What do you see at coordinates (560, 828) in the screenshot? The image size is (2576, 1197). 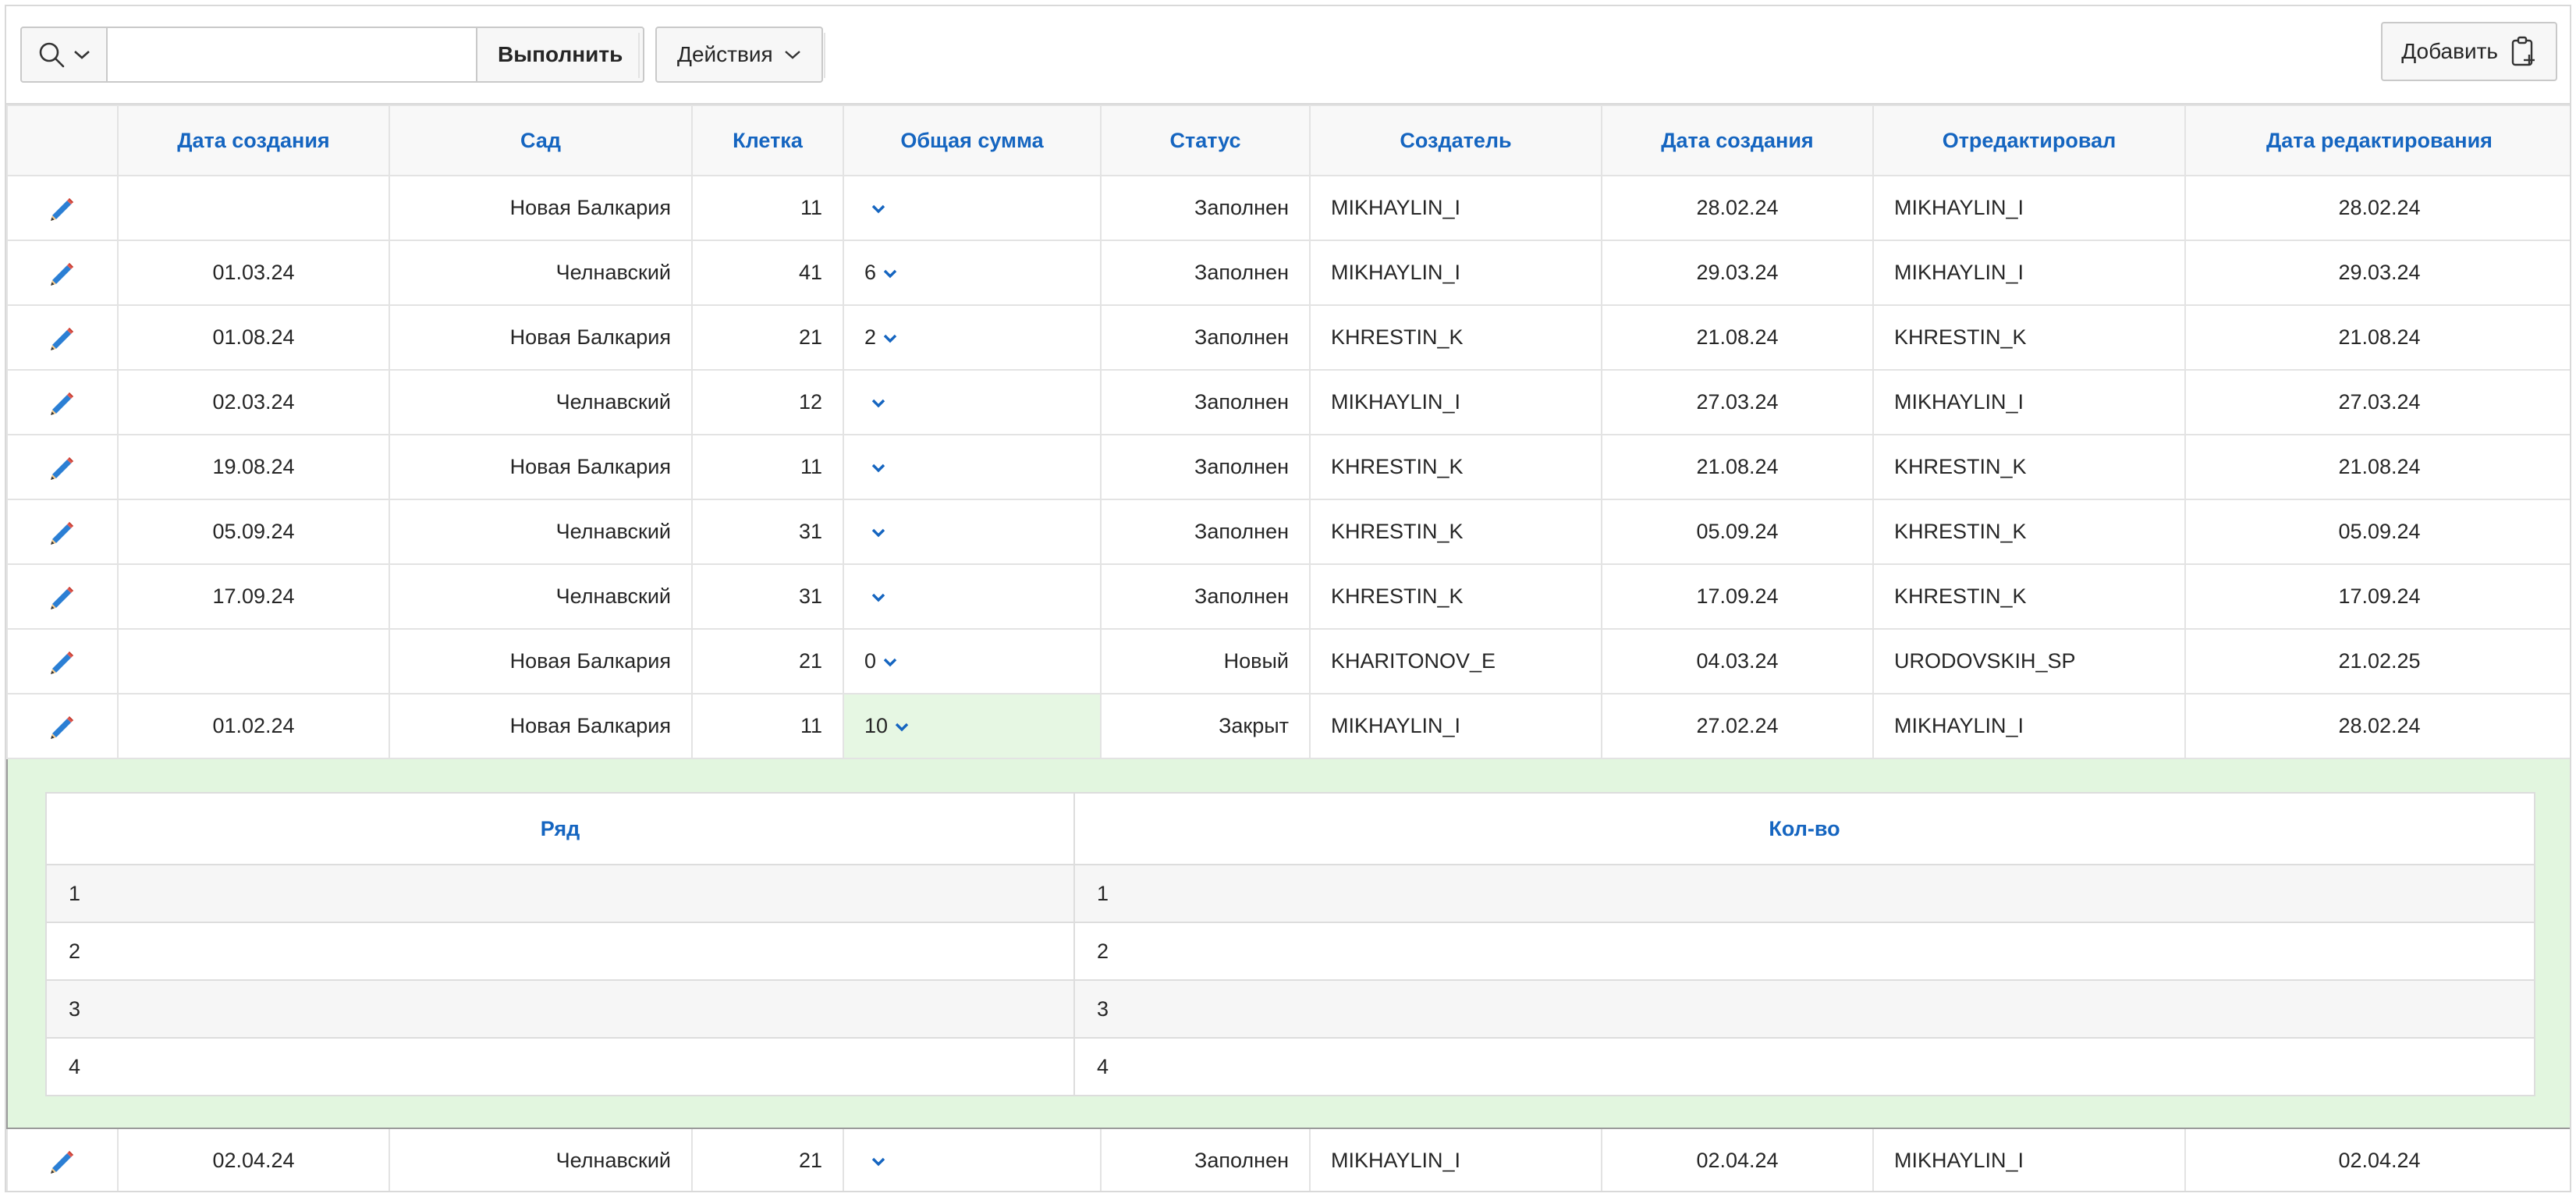 I see `detail-header-row-num: Ряд` at bounding box center [560, 828].